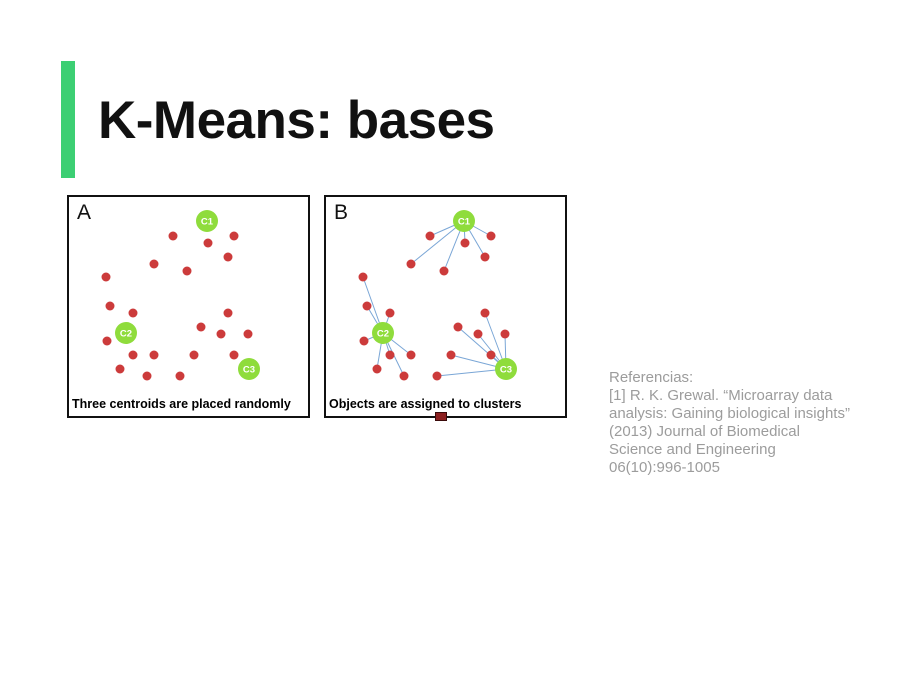 The image size is (907, 678). What do you see at coordinates (664, 467) in the screenshot?
I see `reference-line: 06(10):996-1005` at bounding box center [664, 467].